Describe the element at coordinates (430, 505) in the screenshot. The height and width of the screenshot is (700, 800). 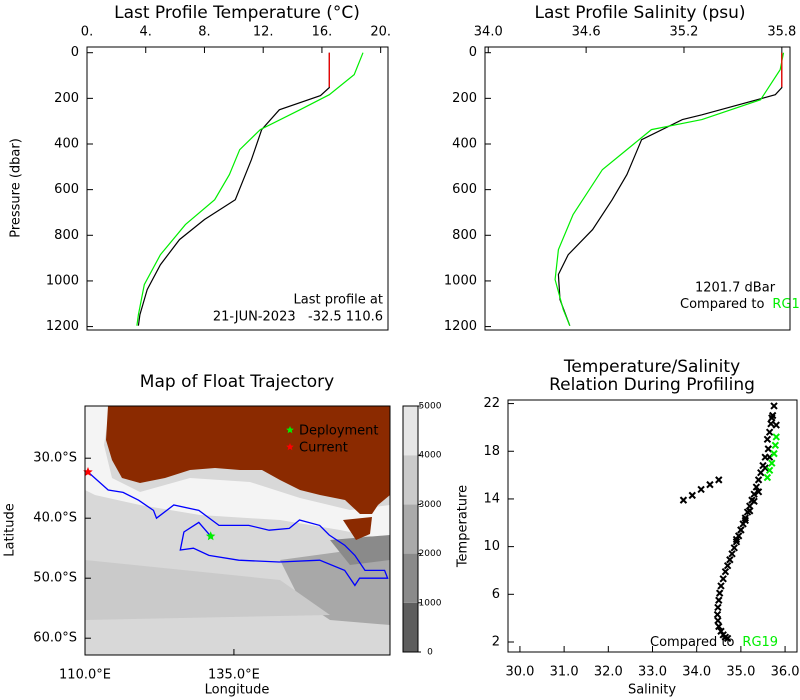
I see `colorbar-label: 3000` at that location.